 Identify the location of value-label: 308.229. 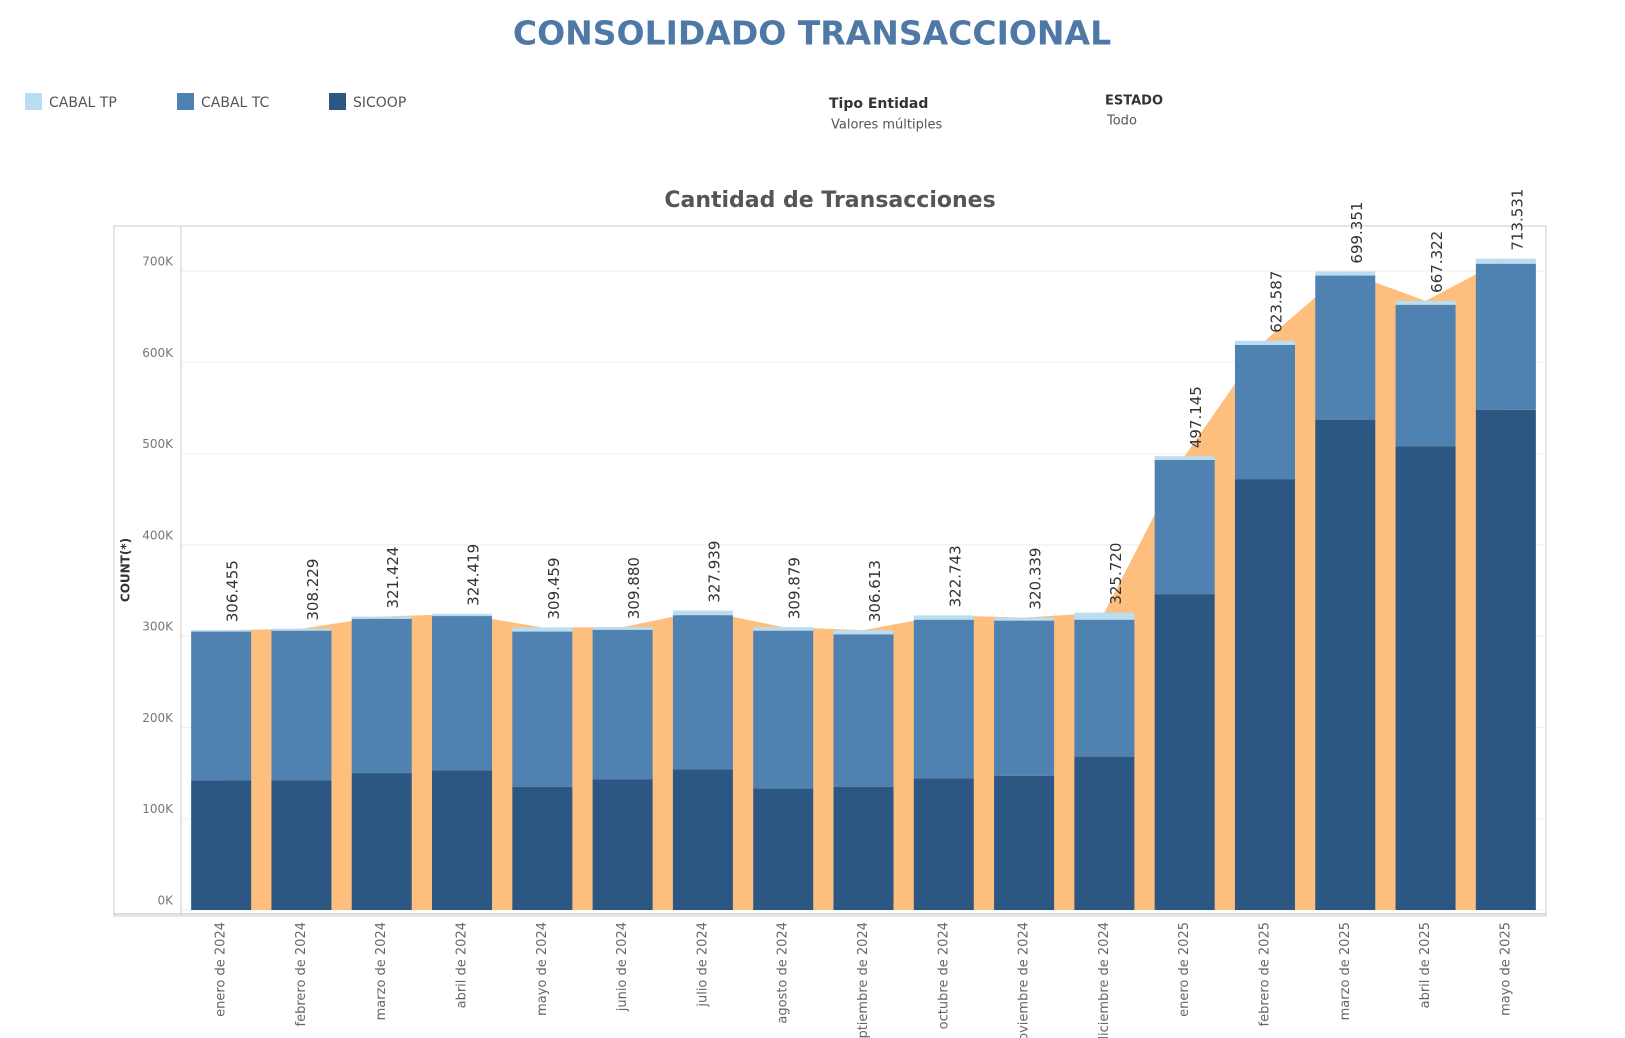
(313, 590).